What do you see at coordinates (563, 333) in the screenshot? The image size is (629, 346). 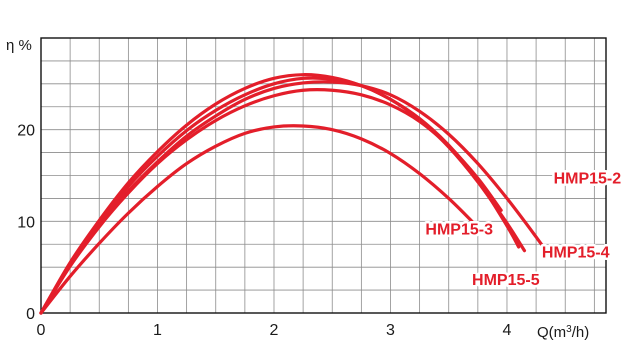 I see `x-axis-title: Q(m3/h)` at bounding box center [563, 333].